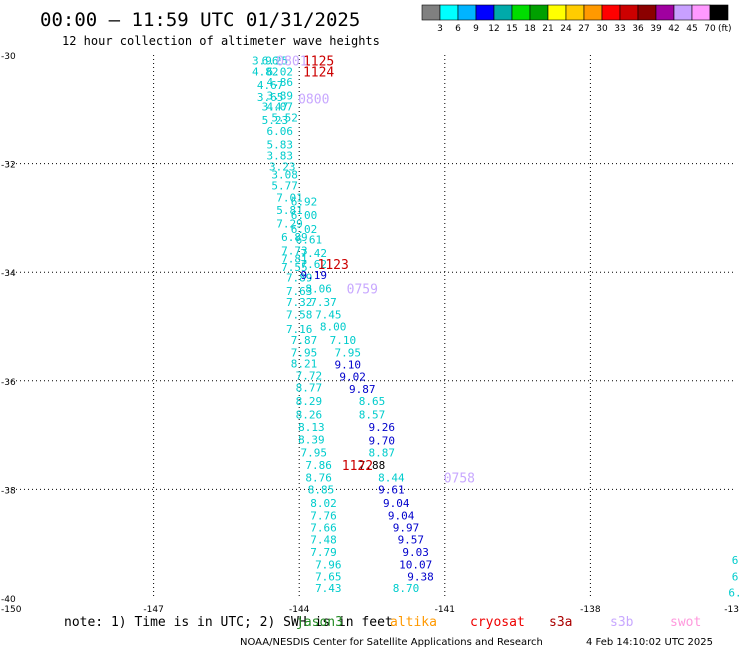 The image size is (740, 650). I want to click on mission-jason3: jason3, so click(319, 622).